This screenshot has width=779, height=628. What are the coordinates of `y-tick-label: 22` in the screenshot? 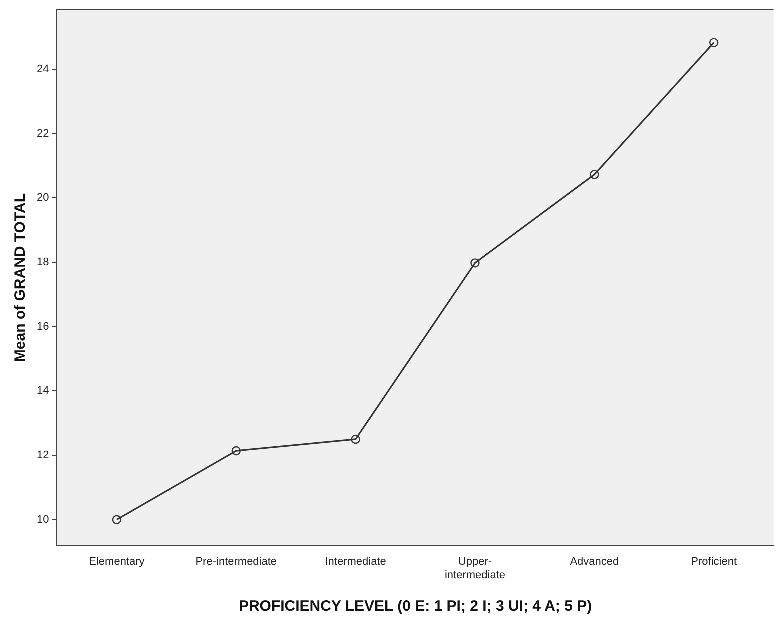 It's located at (43, 134).